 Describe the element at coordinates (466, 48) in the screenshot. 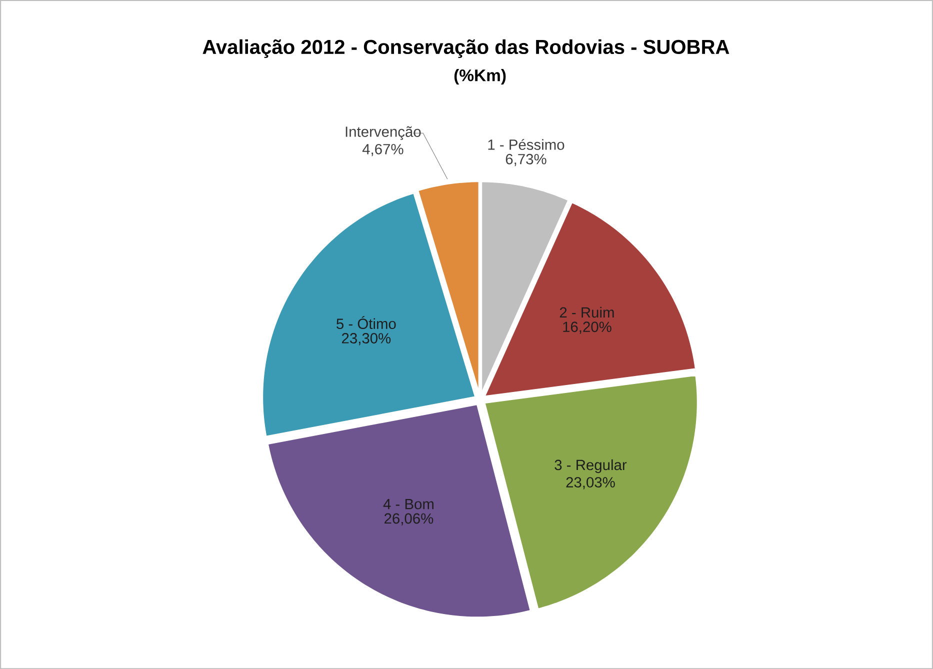

I see `chart-title: Avaliação 2012 - Conservação das Rodovias - SUOBRA` at that location.